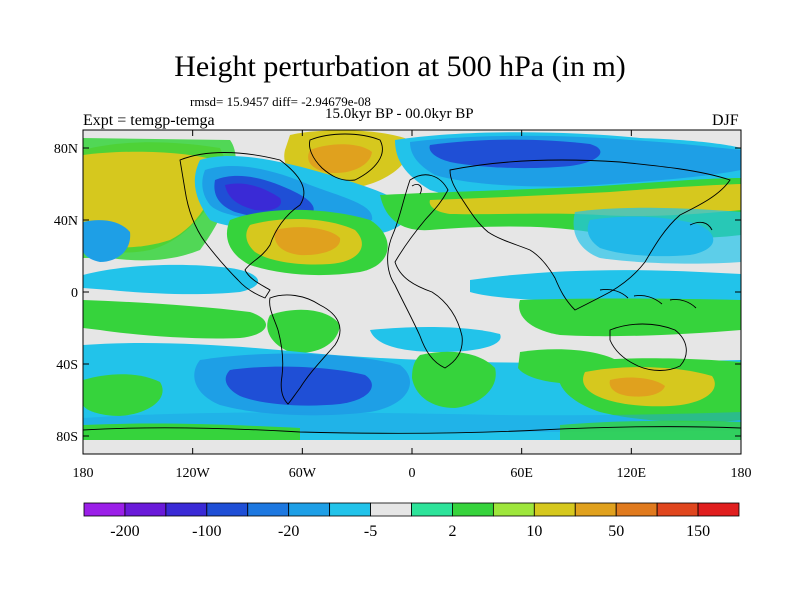 The image size is (800, 600). Describe the element at coordinates (67, 437) in the screenshot. I see `lat-tick-label: 80S` at that location.